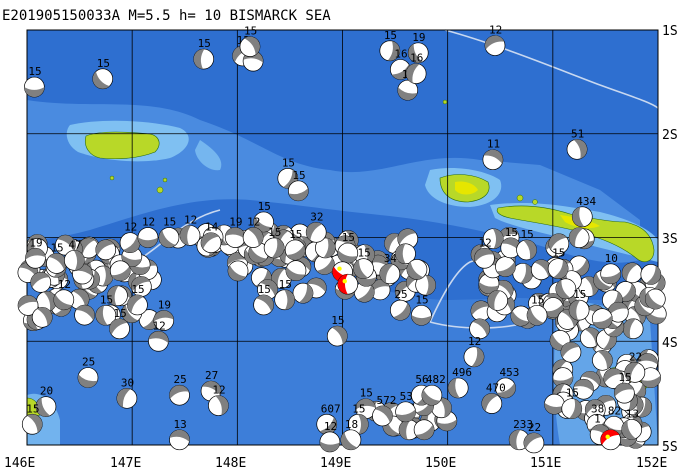 The width and height of the screenshot is (687, 475). What do you see at coordinates (19, 463) in the screenshot?
I see `x-tick-146E: 146E` at bounding box center [19, 463].